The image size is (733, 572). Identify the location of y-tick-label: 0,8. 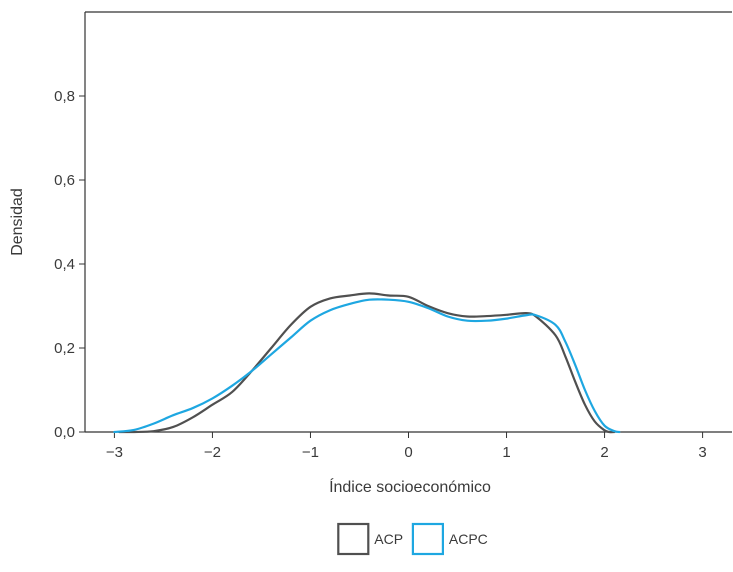
(64, 96).